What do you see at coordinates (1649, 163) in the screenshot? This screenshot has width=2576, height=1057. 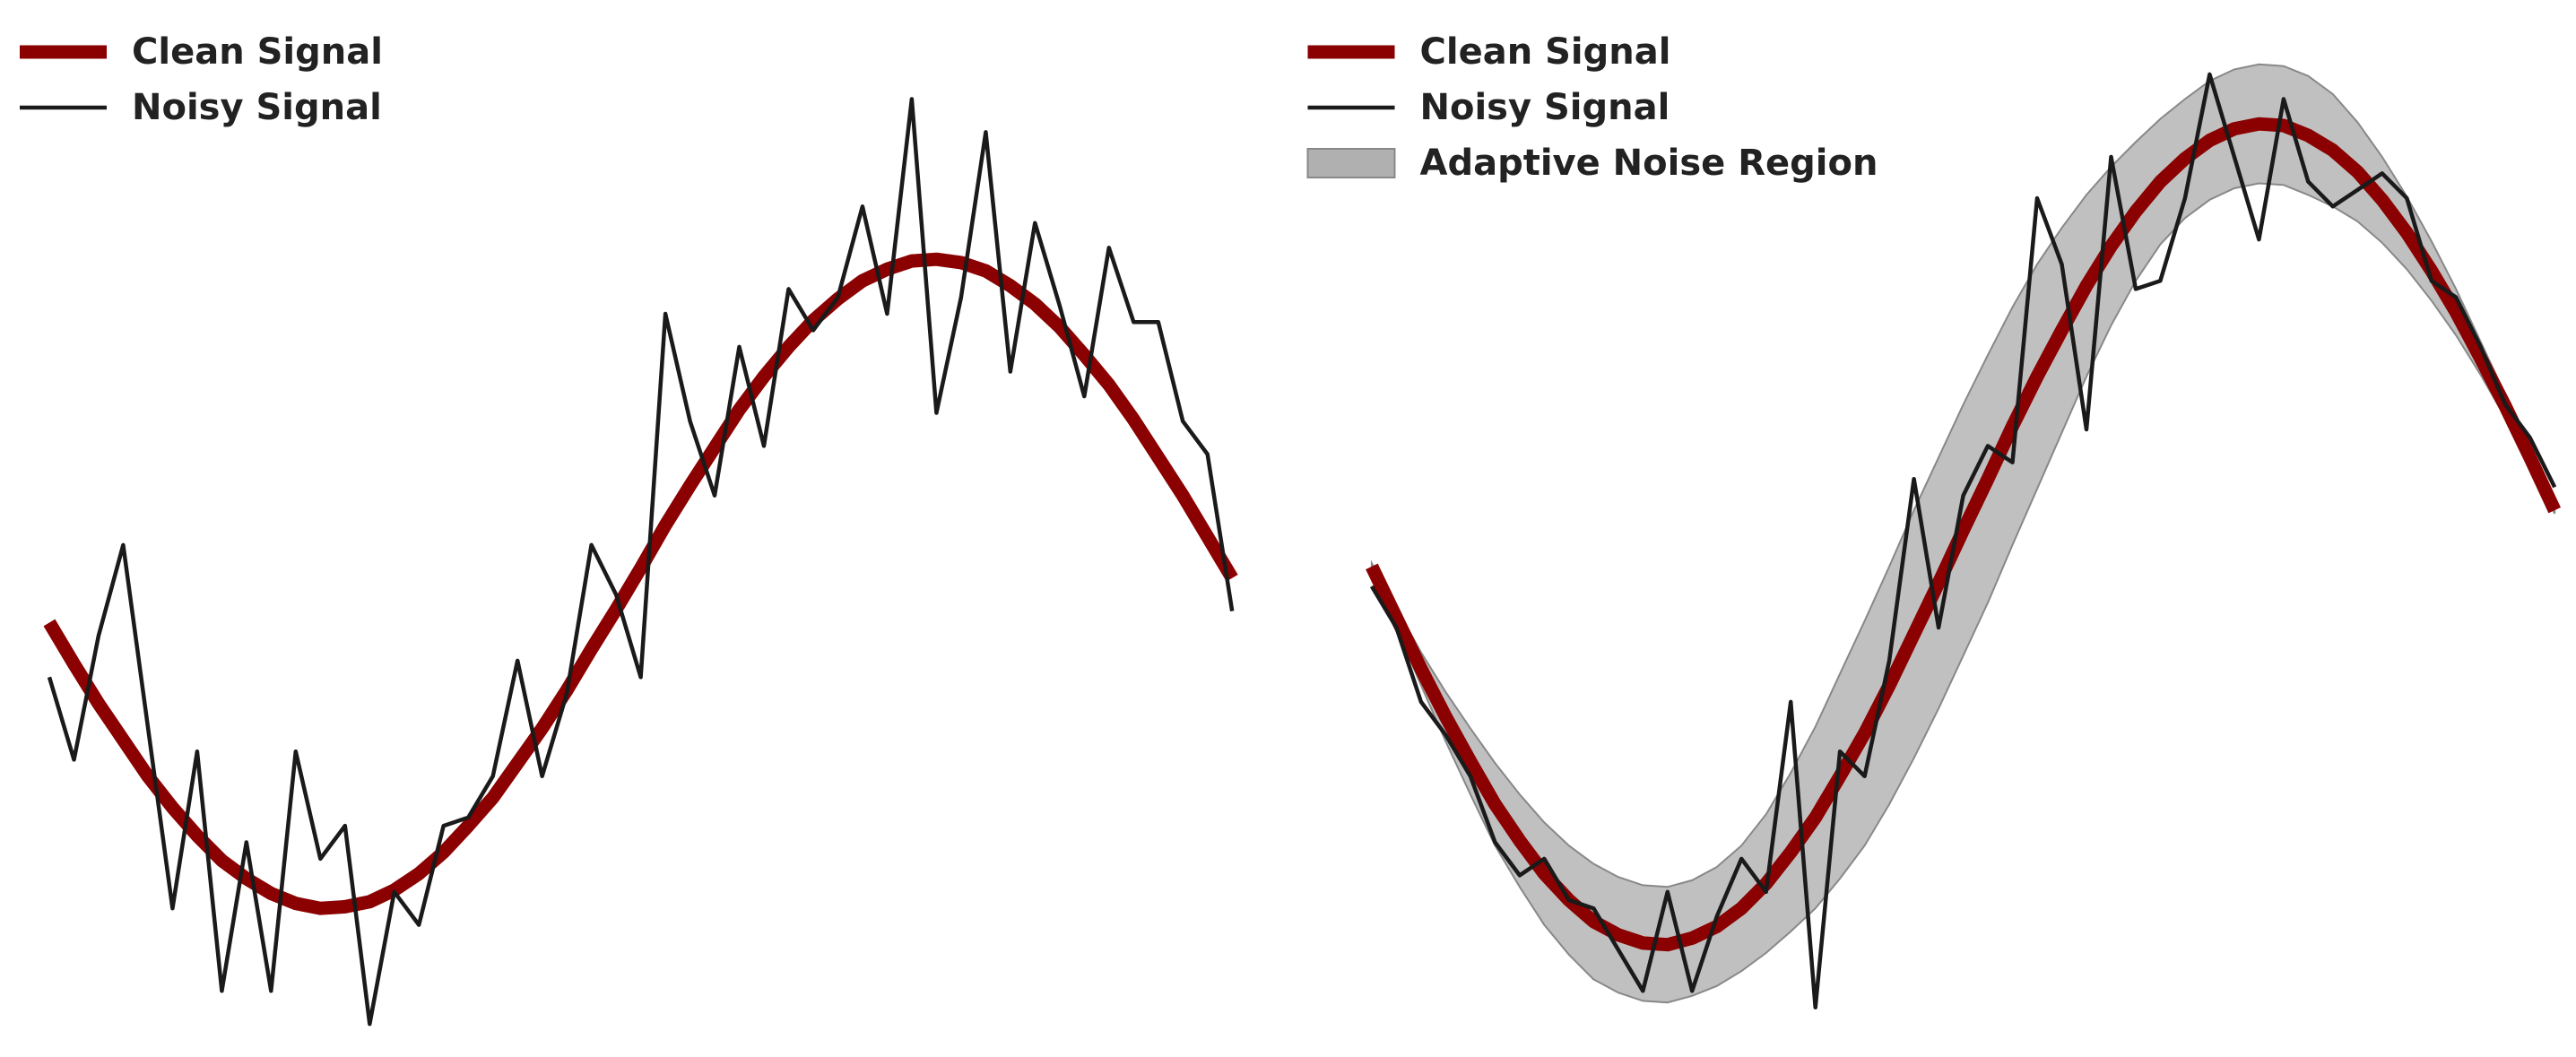 I see `legend-label: Adaptive Noise Region` at bounding box center [1649, 163].